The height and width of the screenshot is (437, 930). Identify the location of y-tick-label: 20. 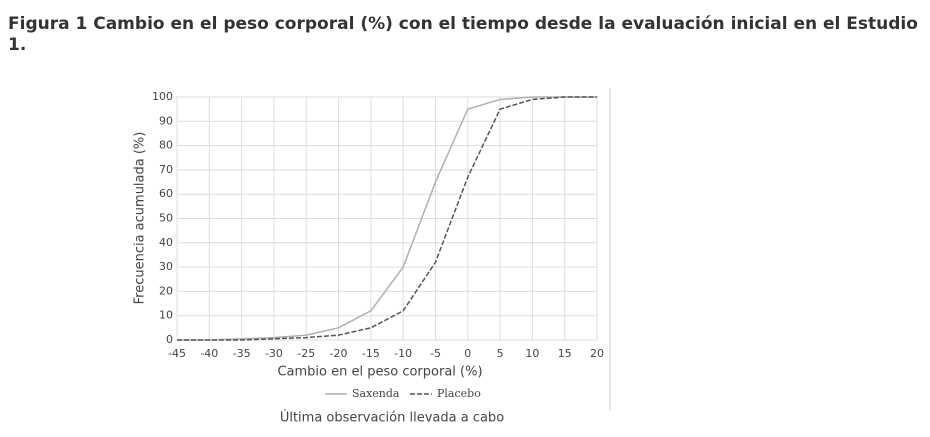
(166, 290).